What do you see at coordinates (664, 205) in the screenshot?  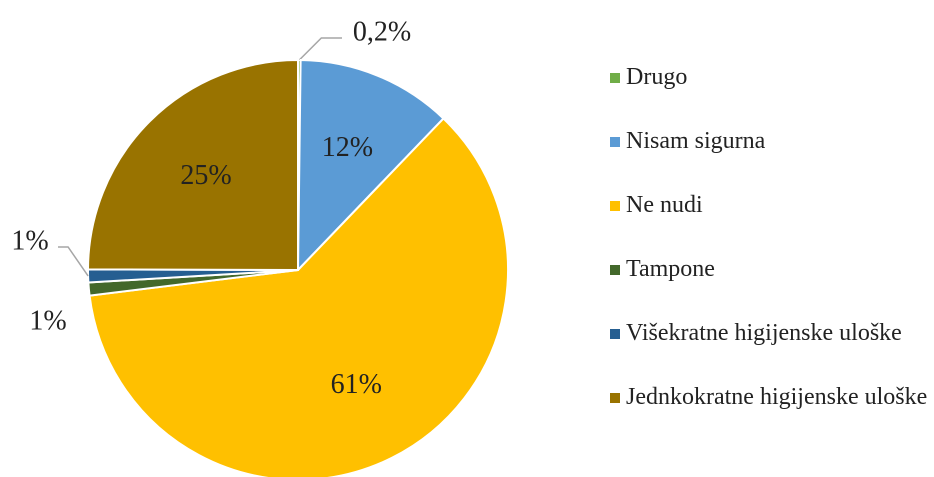 I see `legend-label: Ne nudi` at bounding box center [664, 205].